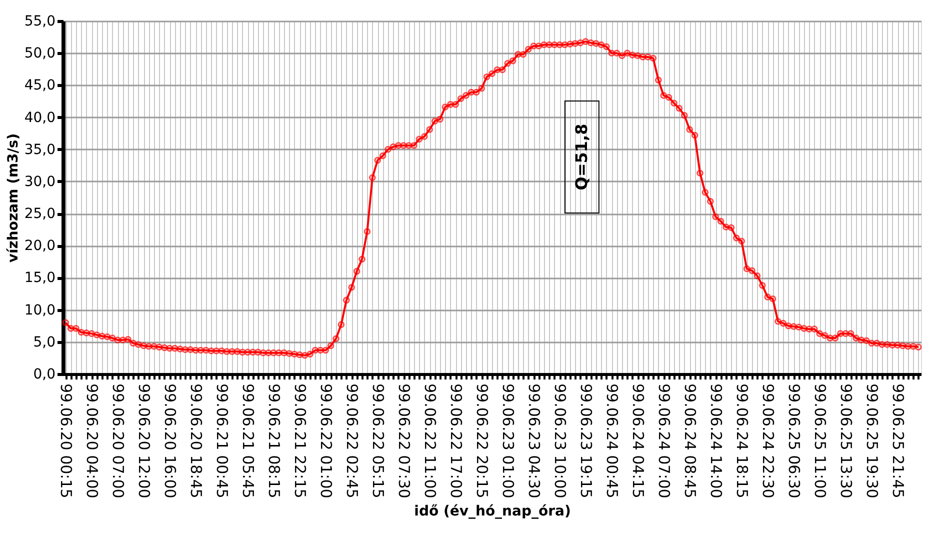  I want to click on y-tick-label: 30,0, so click(40, 182).